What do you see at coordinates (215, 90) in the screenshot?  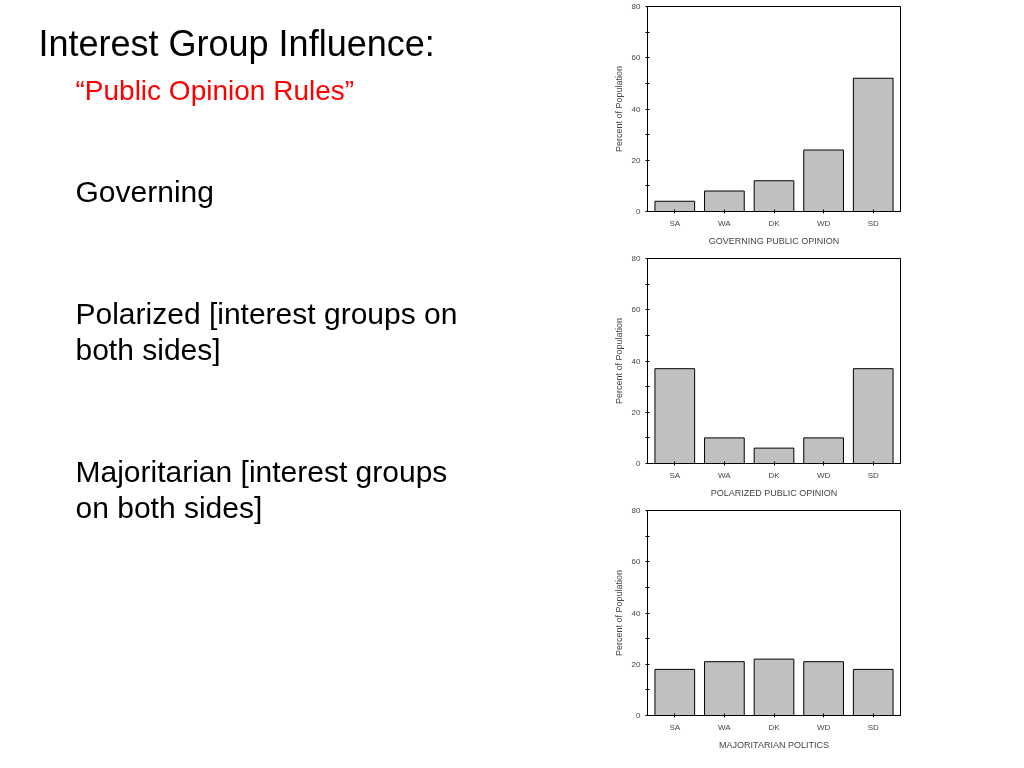 I see `text: “Public Opinion Rules”` at bounding box center [215, 90].